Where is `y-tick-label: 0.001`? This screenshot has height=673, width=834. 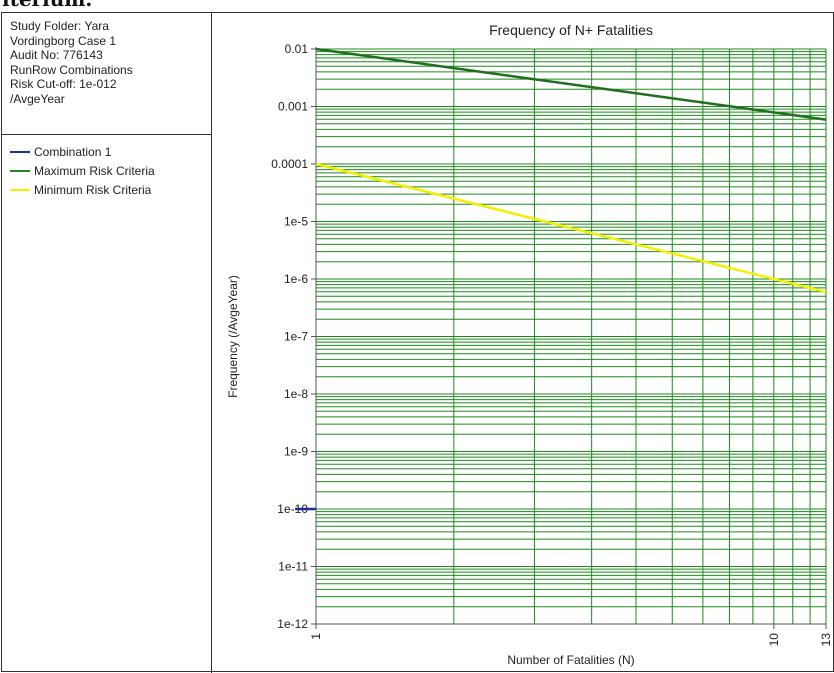 y-tick-label: 0.001 is located at coordinates (293, 107).